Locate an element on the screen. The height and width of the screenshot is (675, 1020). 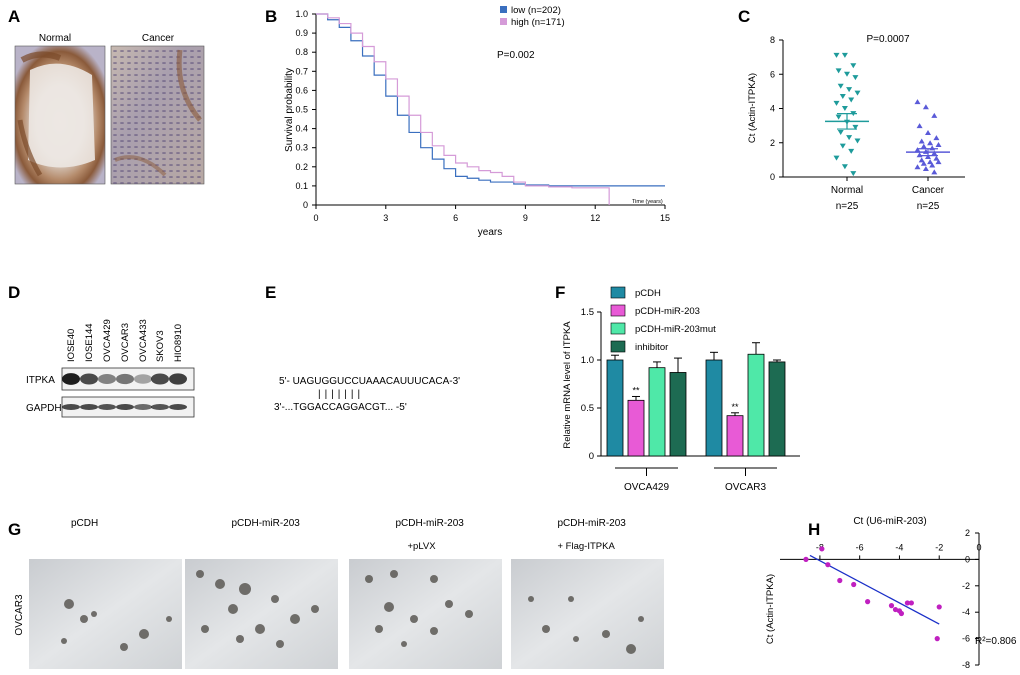
y-tick-label: 2 is located at coordinates (967, 533).